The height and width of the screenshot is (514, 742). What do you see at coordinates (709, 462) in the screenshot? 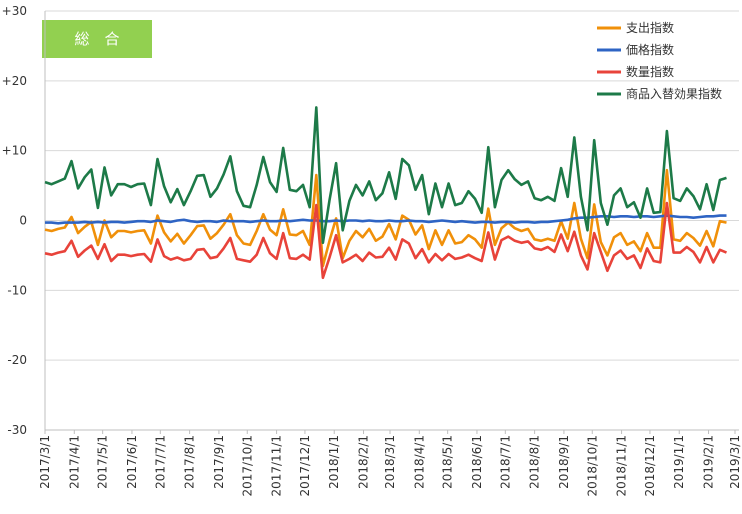
I see `x-tick-label: 2019/2/1` at bounding box center [709, 462].